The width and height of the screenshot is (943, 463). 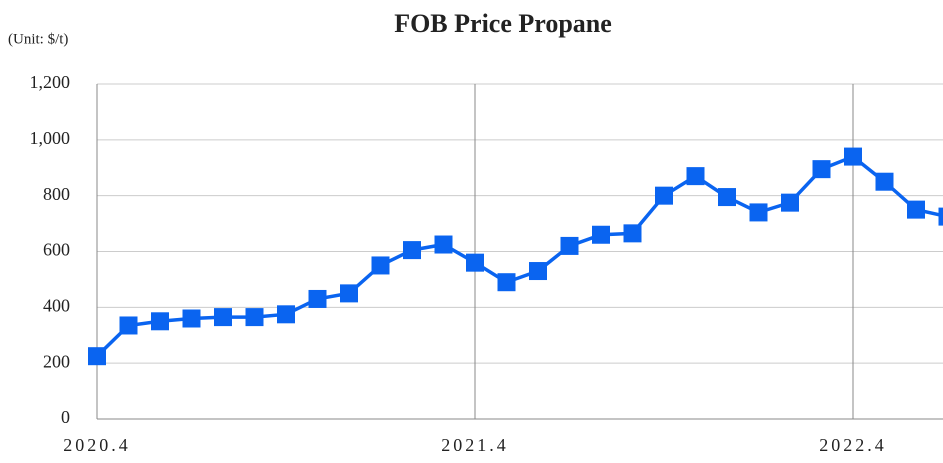 What do you see at coordinates (56, 305) in the screenshot?
I see `y-tick-label: 400` at bounding box center [56, 305].